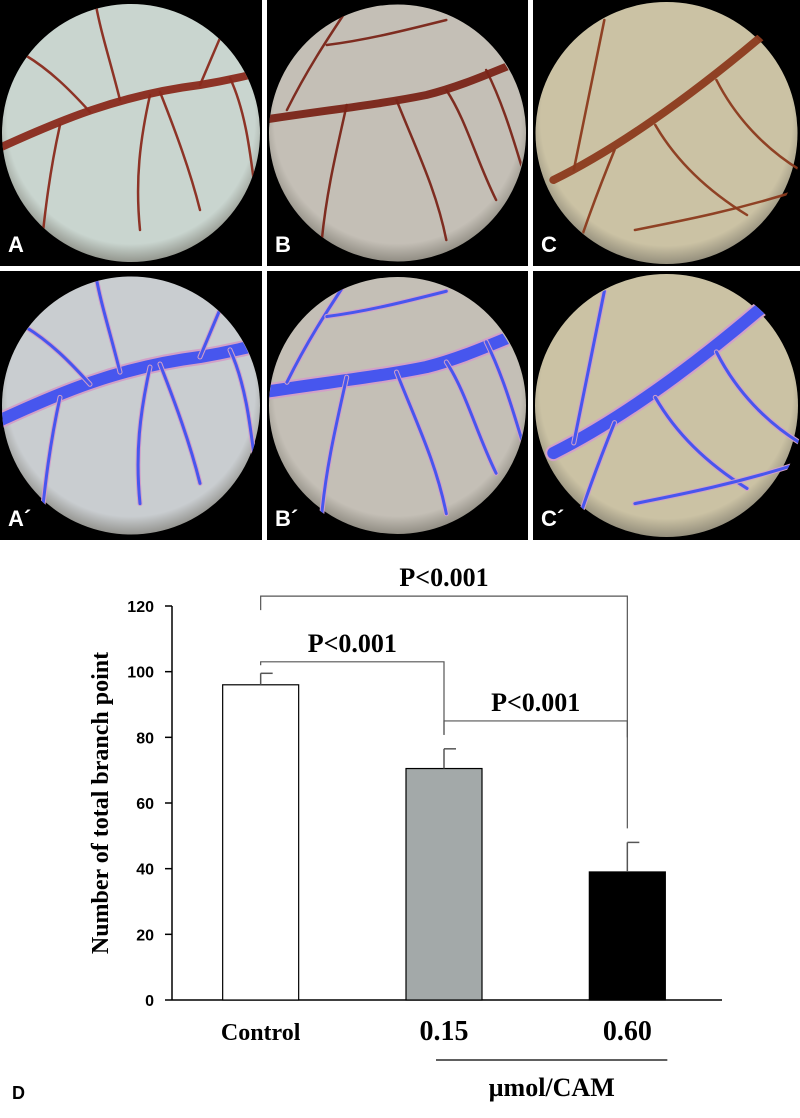 The height and width of the screenshot is (1118, 800). What do you see at coordinates (145, 870) in the screenshot?
I see `y-tick-label: 40` at bounding box center [145, 870].